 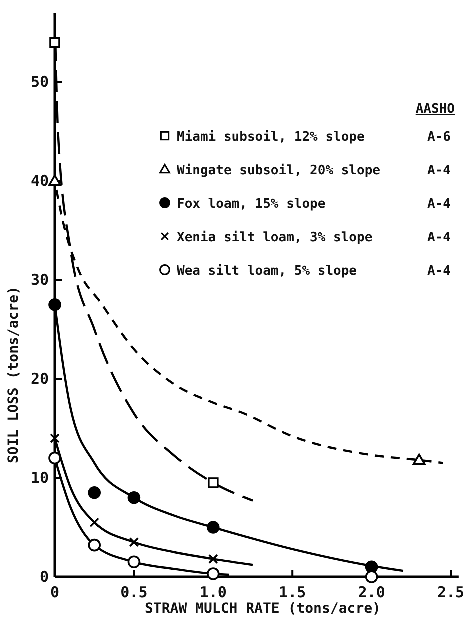 What do you see at coordinates (271, 137) in the screenshot?
I see `legend-label: Miami subsoil, 12% slope` at bounding box center [271, 137].